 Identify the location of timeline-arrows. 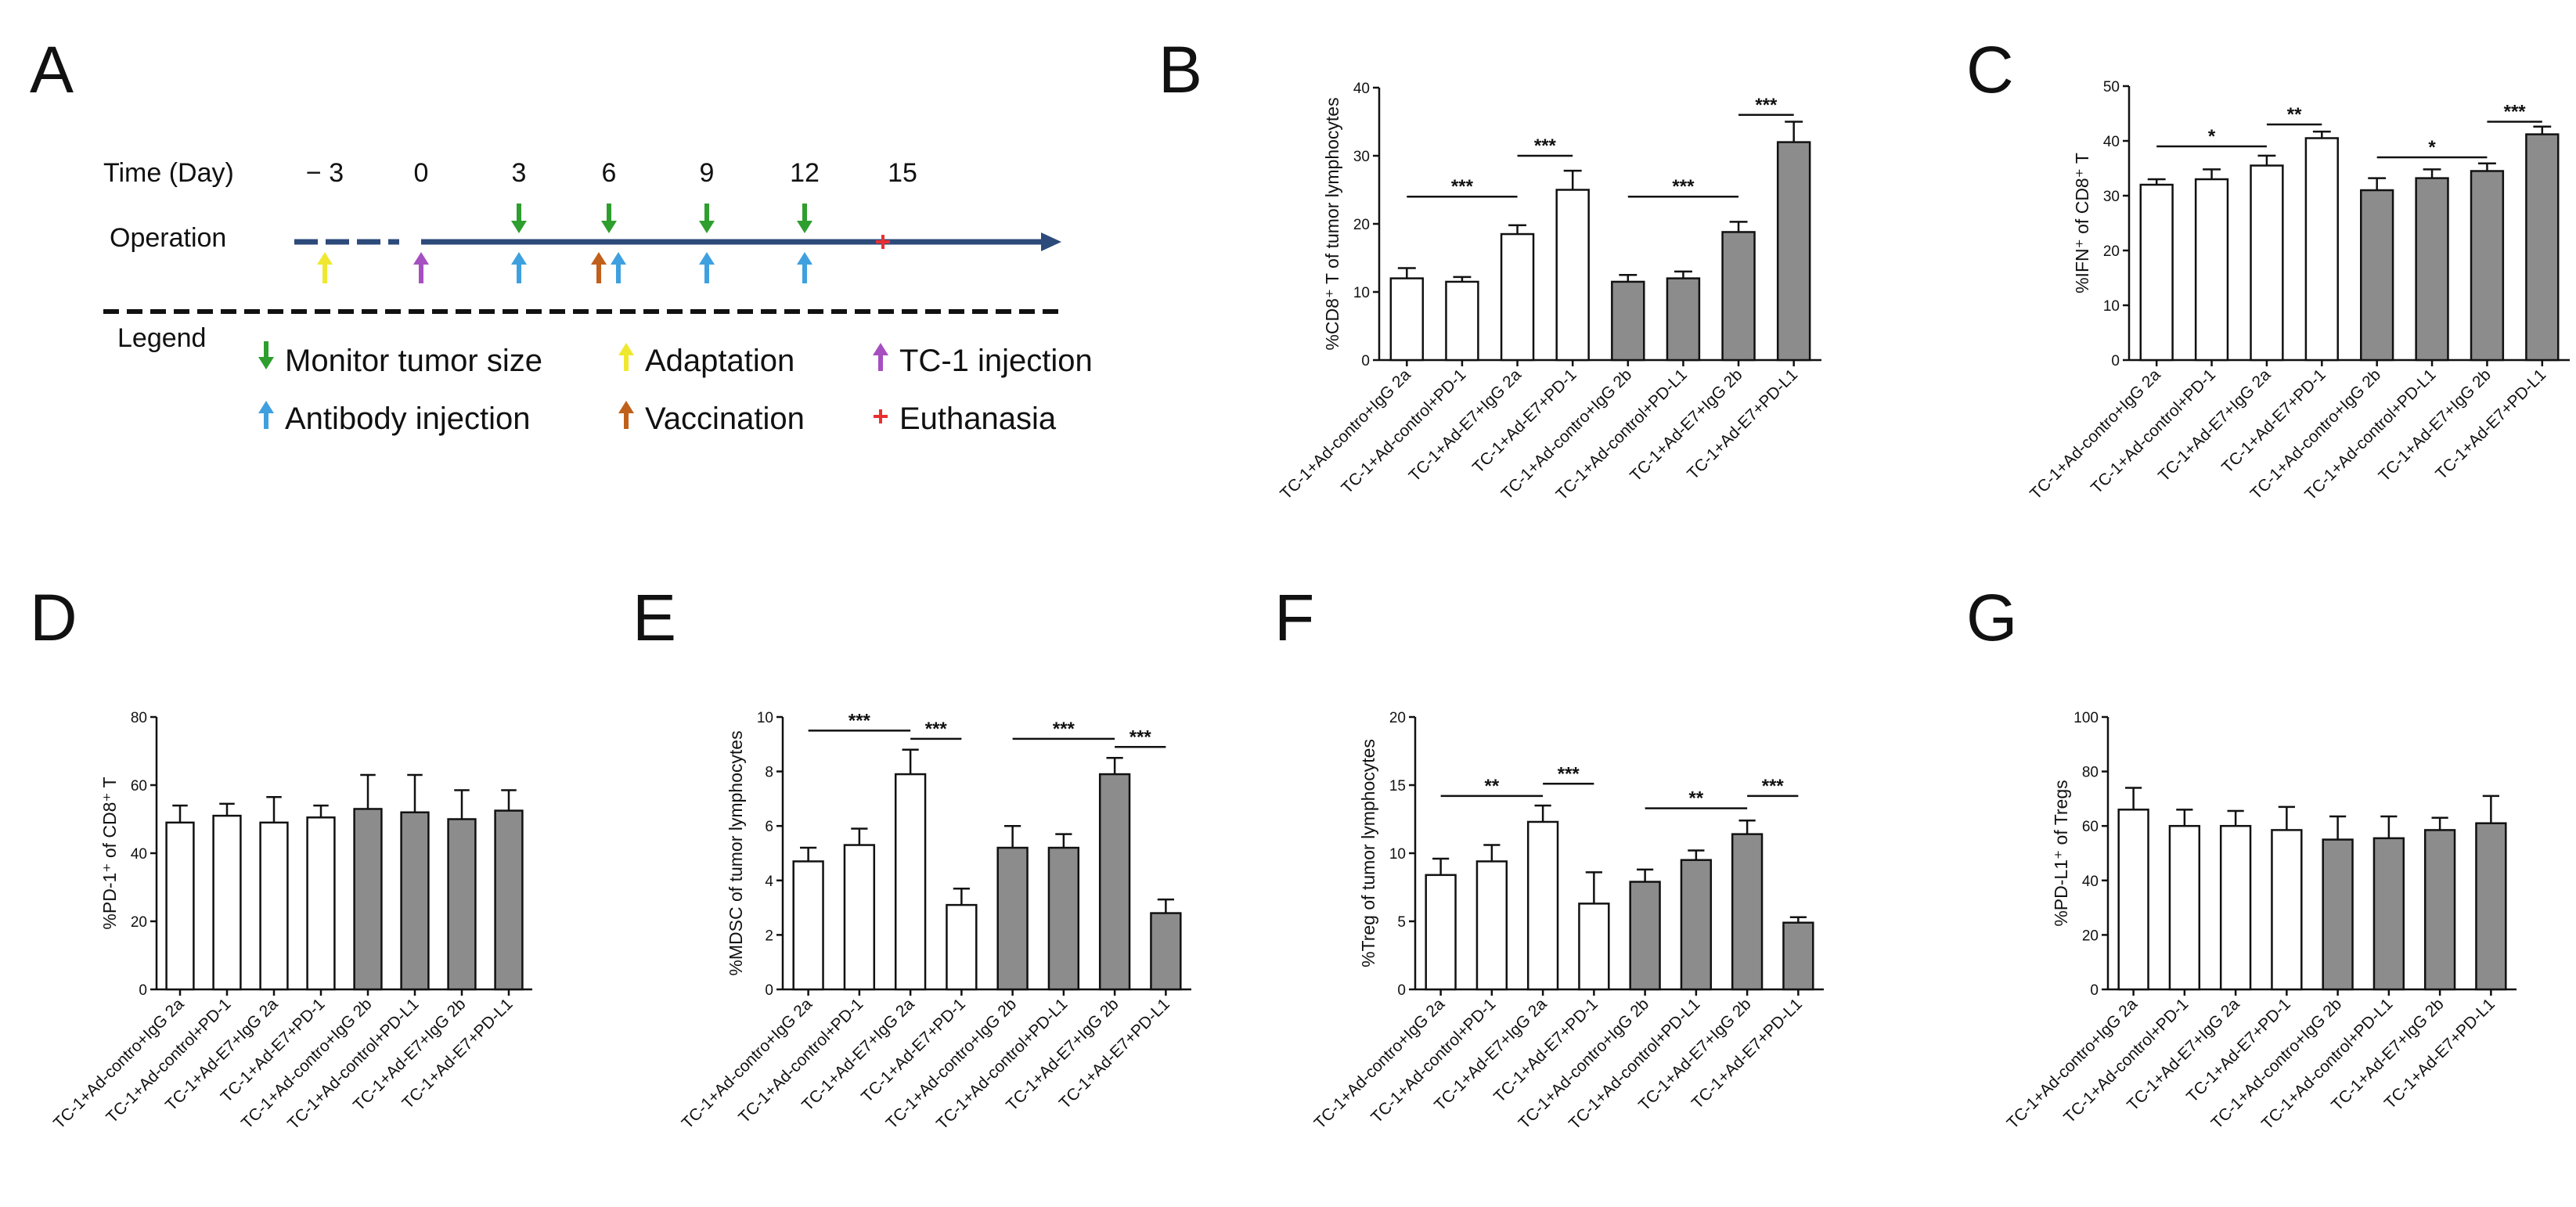
(603, 244).